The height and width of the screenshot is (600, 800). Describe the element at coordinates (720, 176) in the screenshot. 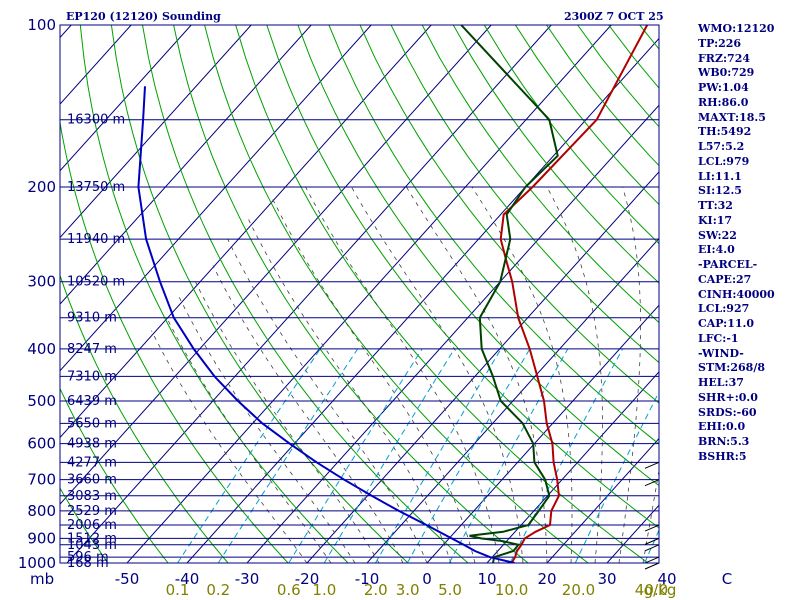

I see `index-value: LI:11.1` at that location.